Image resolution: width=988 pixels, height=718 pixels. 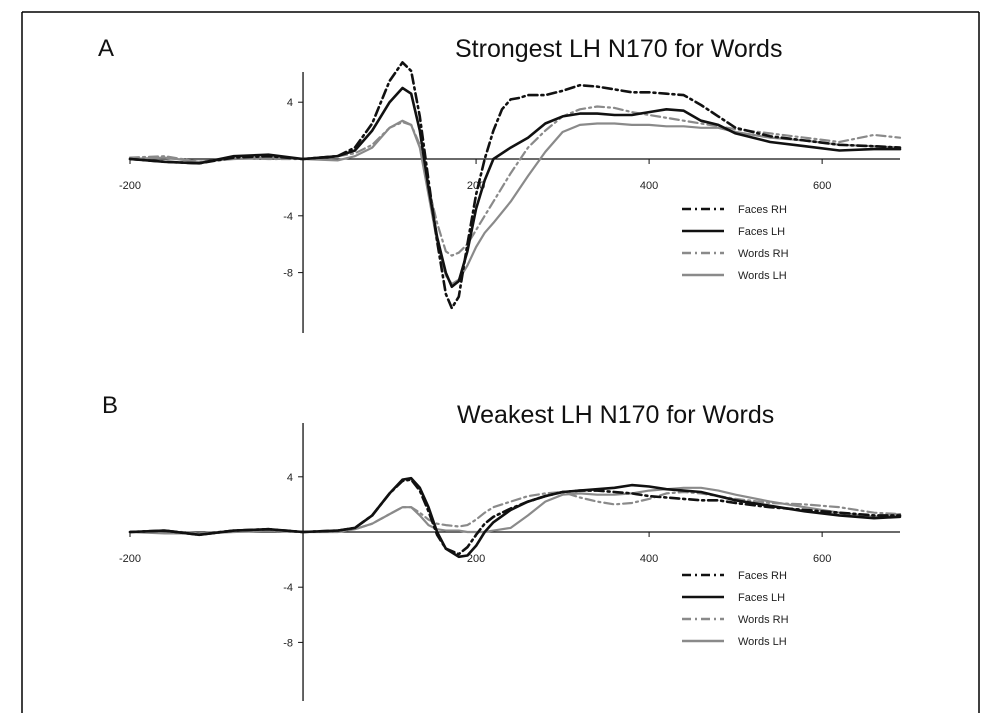 What do you see at coordinates (735, 243) in the screenshot?
I see `panel-a-legend: Faces RH Faces LH Words RH Words LH` at bounding box center [735, 243].